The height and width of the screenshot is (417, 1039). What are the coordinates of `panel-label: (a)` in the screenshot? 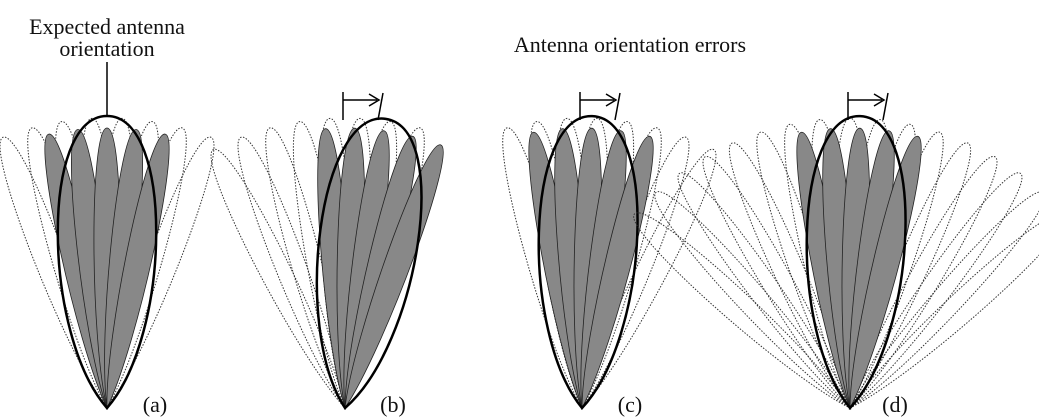 It's located at (155, 404).